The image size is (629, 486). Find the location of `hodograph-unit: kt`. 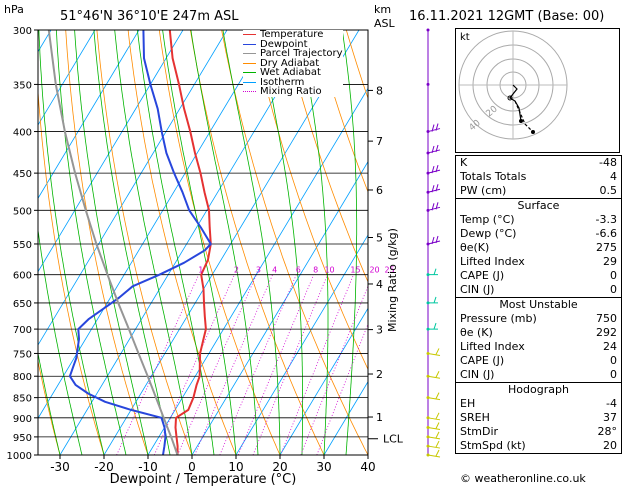

hodograph-unit: kt is located at coordinates (465, 37).